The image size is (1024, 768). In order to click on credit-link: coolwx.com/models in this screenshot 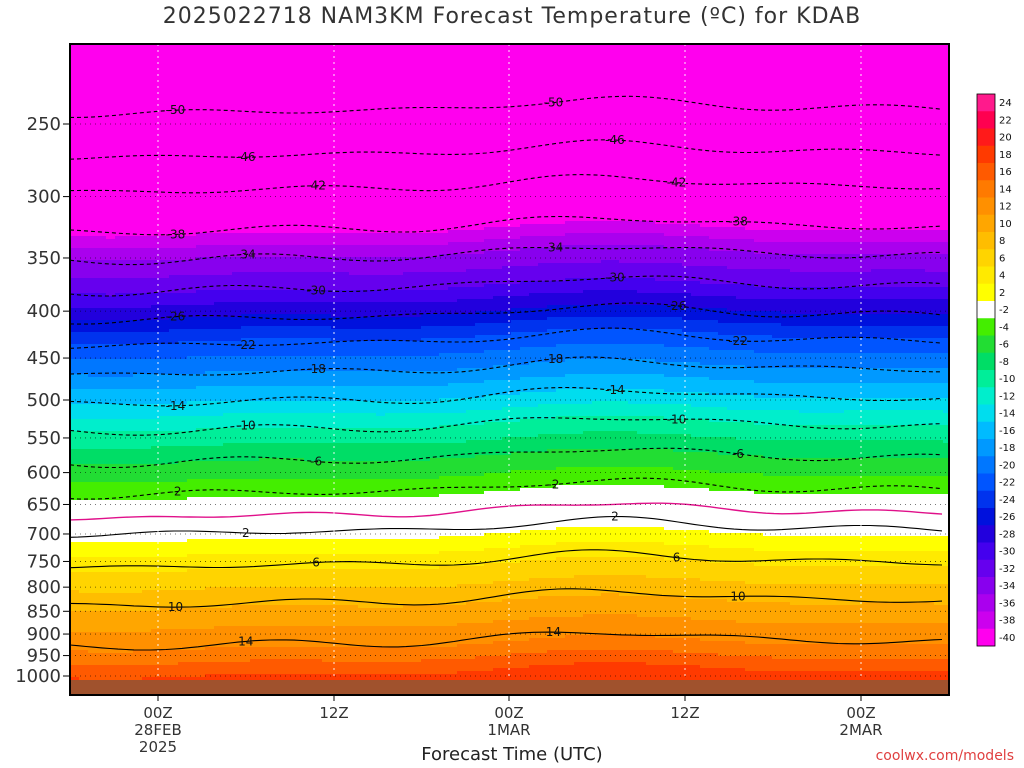, I will do `click(944, 756)`.